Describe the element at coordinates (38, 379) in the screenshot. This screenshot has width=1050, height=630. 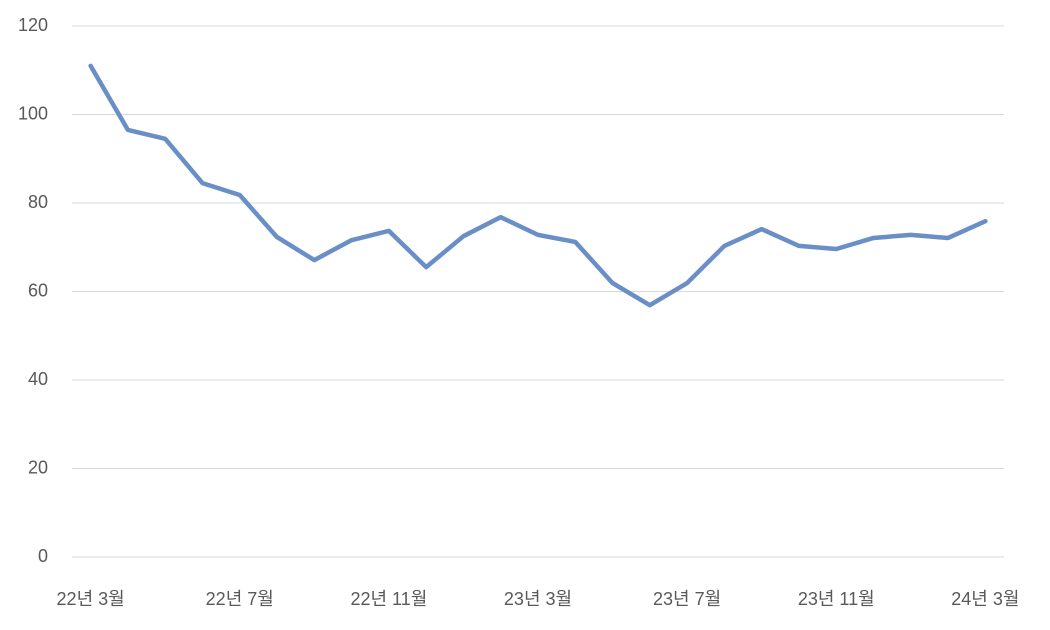
I see `y-tick-label: 40` at that location.